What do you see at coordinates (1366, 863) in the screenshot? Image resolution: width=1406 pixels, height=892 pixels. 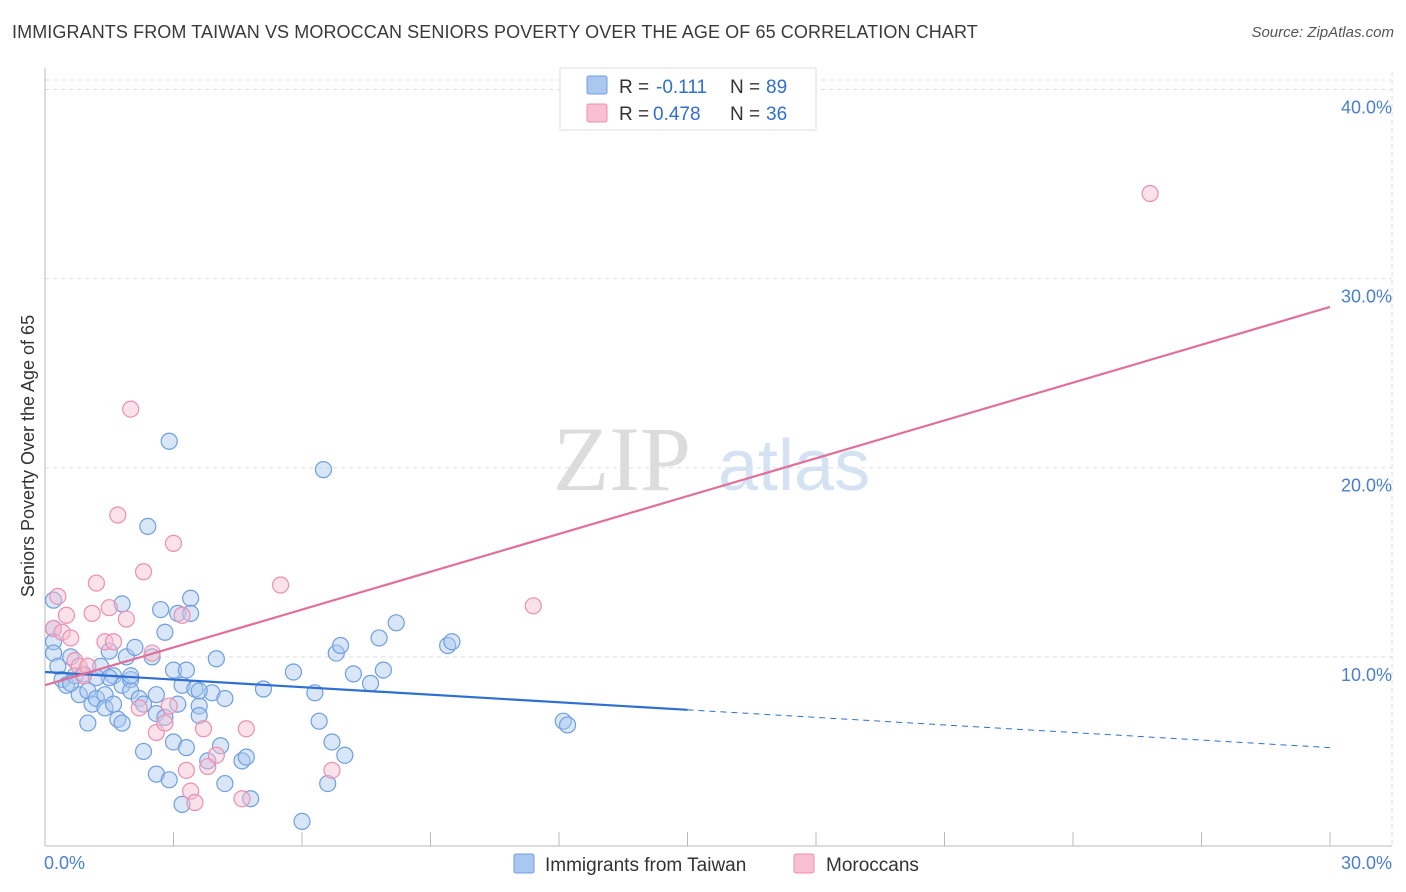 I see `x-tick-label-1: 30.0%` at bounding box center [1366, 863].